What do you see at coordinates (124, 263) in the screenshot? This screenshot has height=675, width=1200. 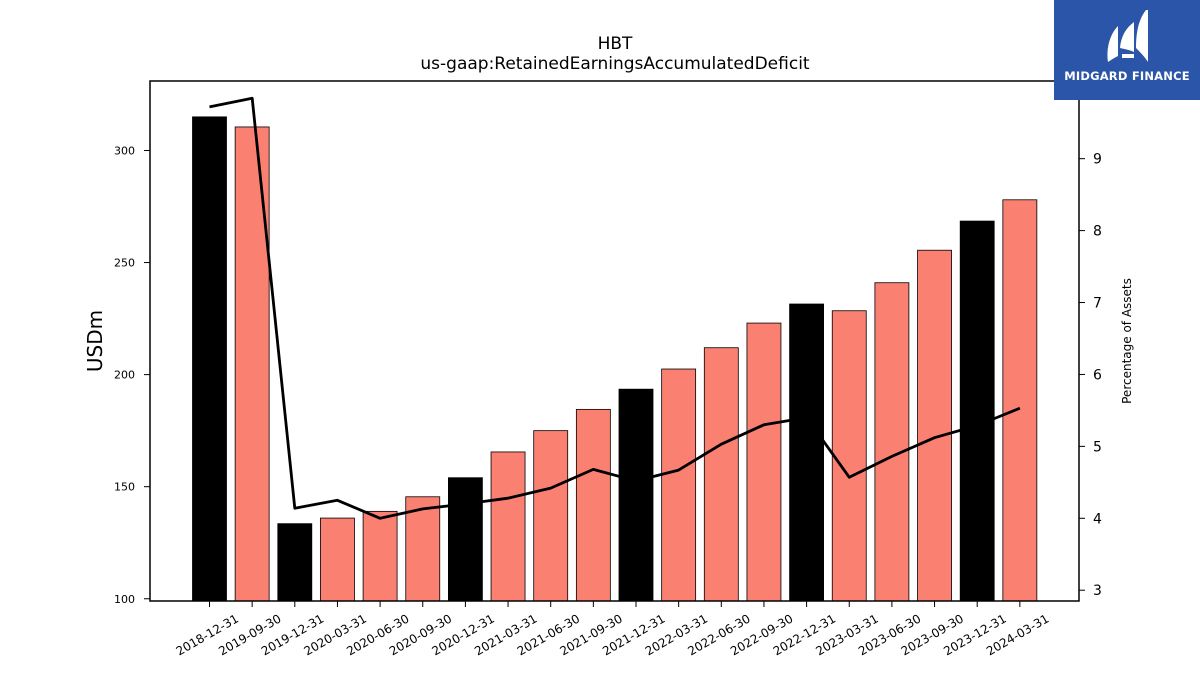 I see `y-tick-label: 250` at bounding box center [124, 263].